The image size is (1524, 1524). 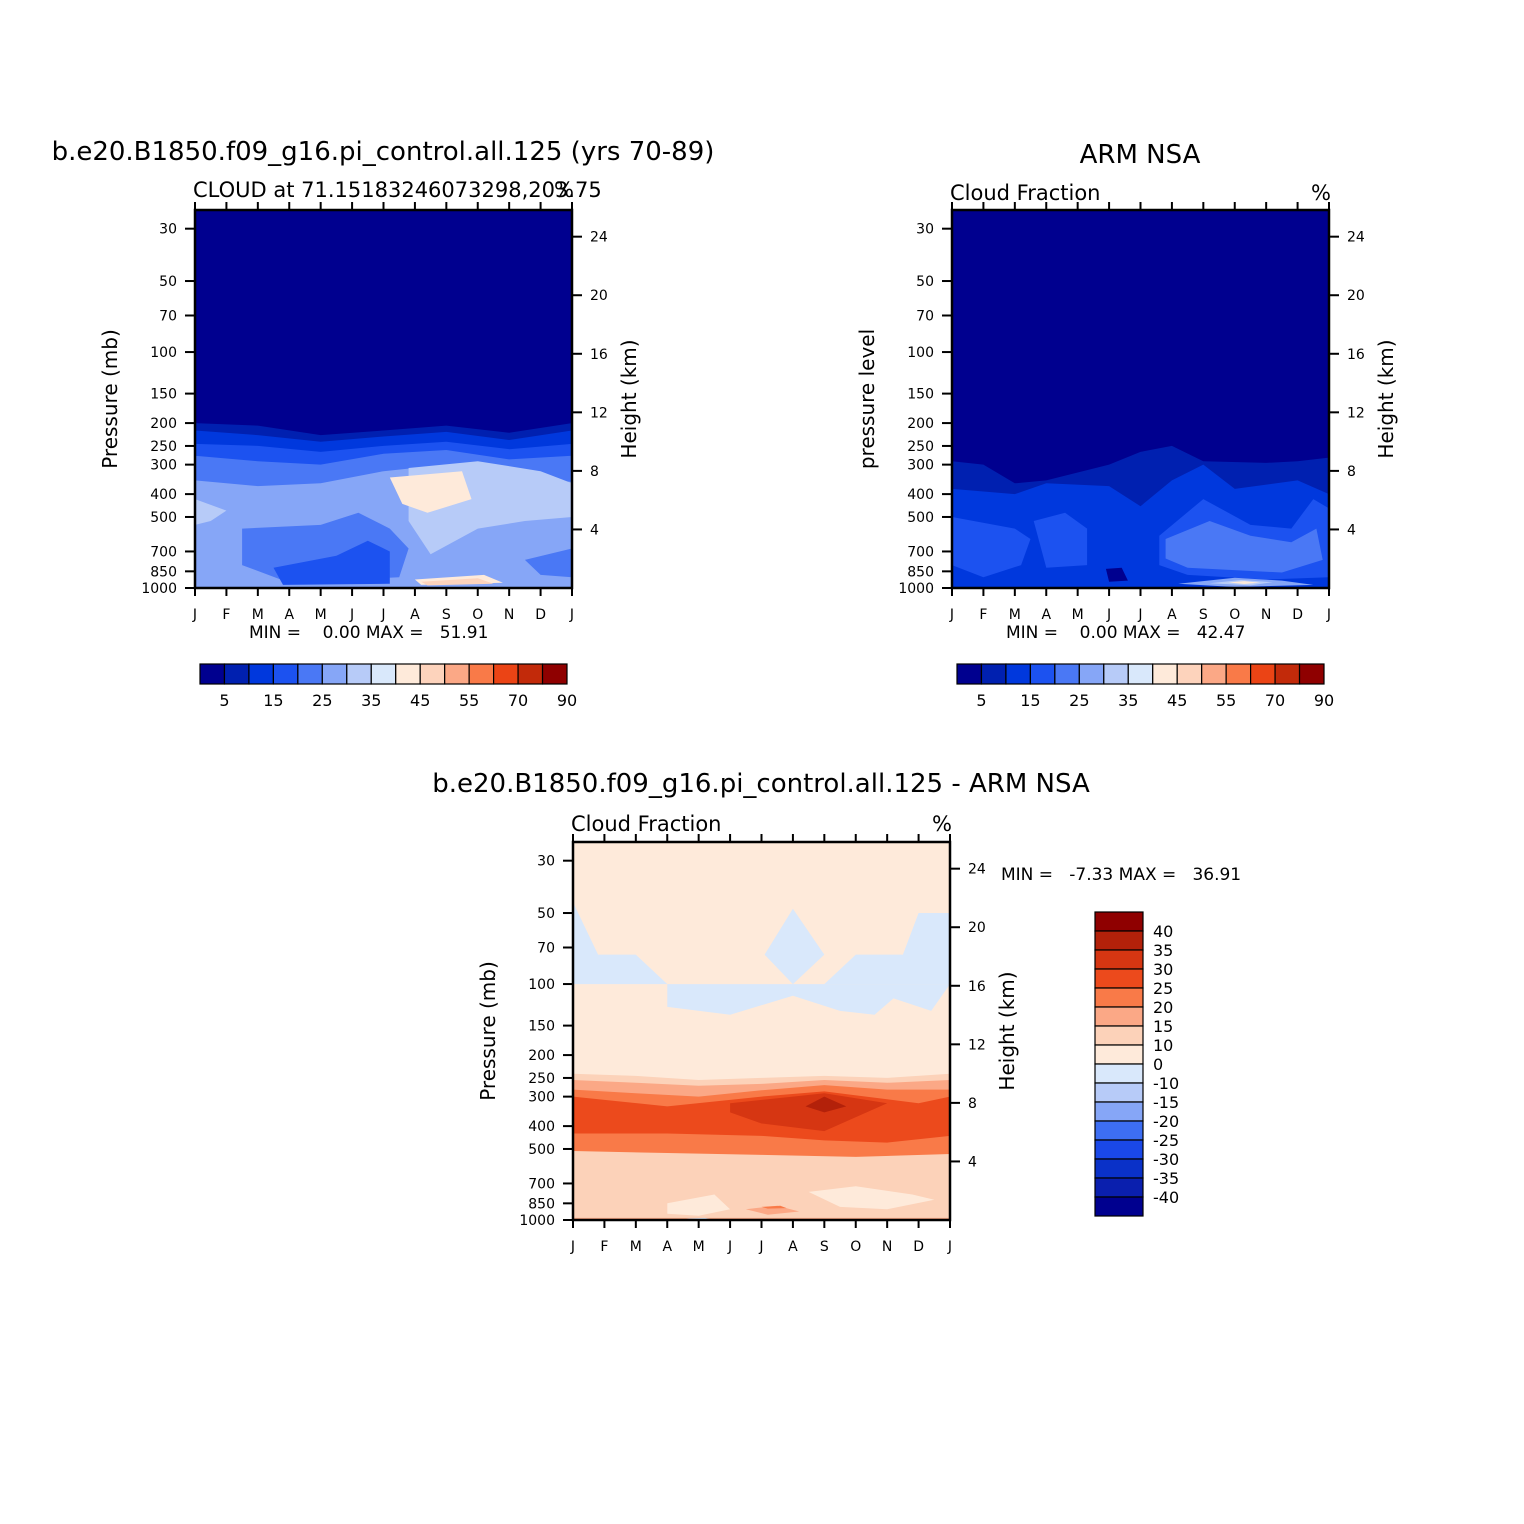 I want to click on y-right-tick-label: 16, so click(x=1356, y=355).